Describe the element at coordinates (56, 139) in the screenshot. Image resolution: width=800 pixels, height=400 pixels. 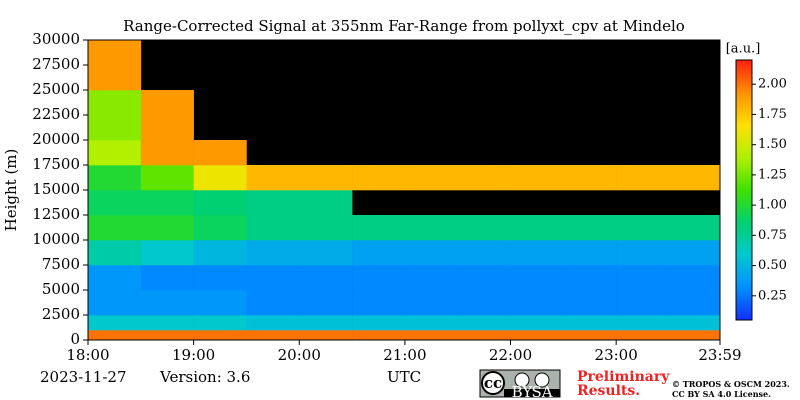
I see `y-tick-label: 20000` at that location.